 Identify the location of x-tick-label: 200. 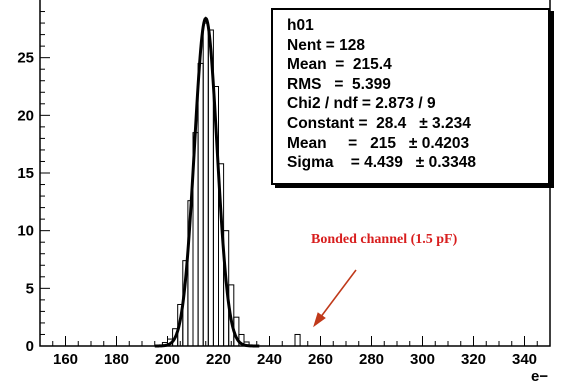
(167, 359).